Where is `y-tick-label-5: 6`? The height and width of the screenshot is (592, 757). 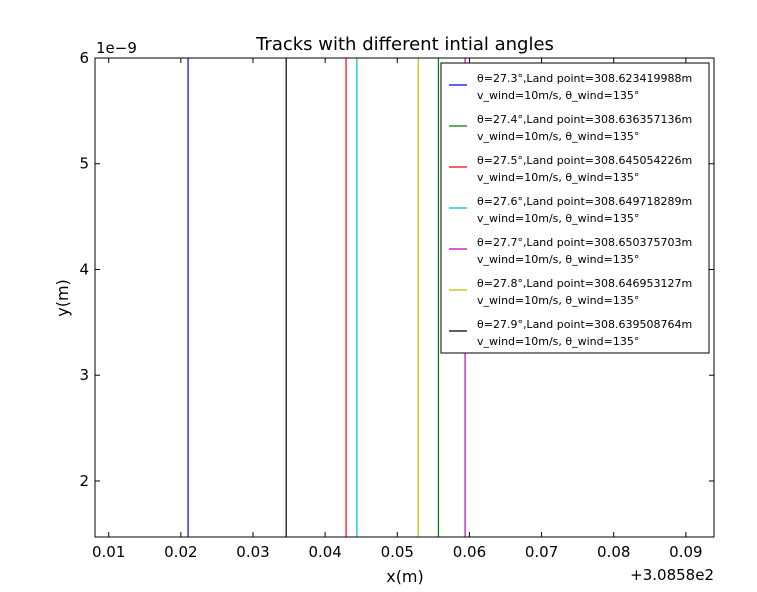 y-tick-label-5: 6 is located at coordinates (84, 58).